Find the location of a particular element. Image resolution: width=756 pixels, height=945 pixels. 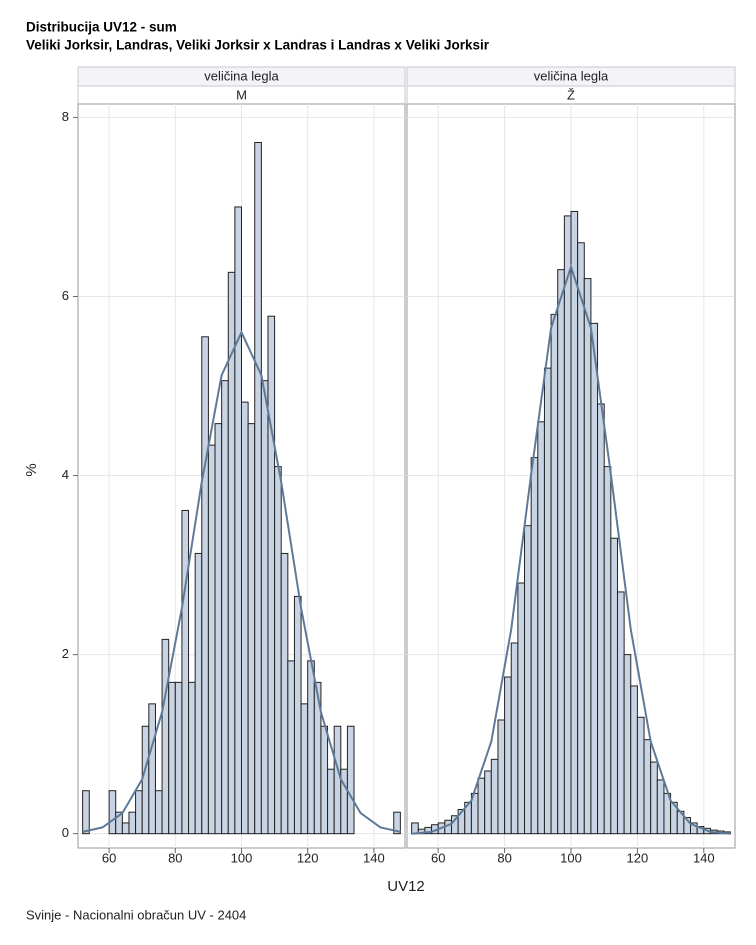

y-tick-label: 0 is located at coordinates (65, 832).